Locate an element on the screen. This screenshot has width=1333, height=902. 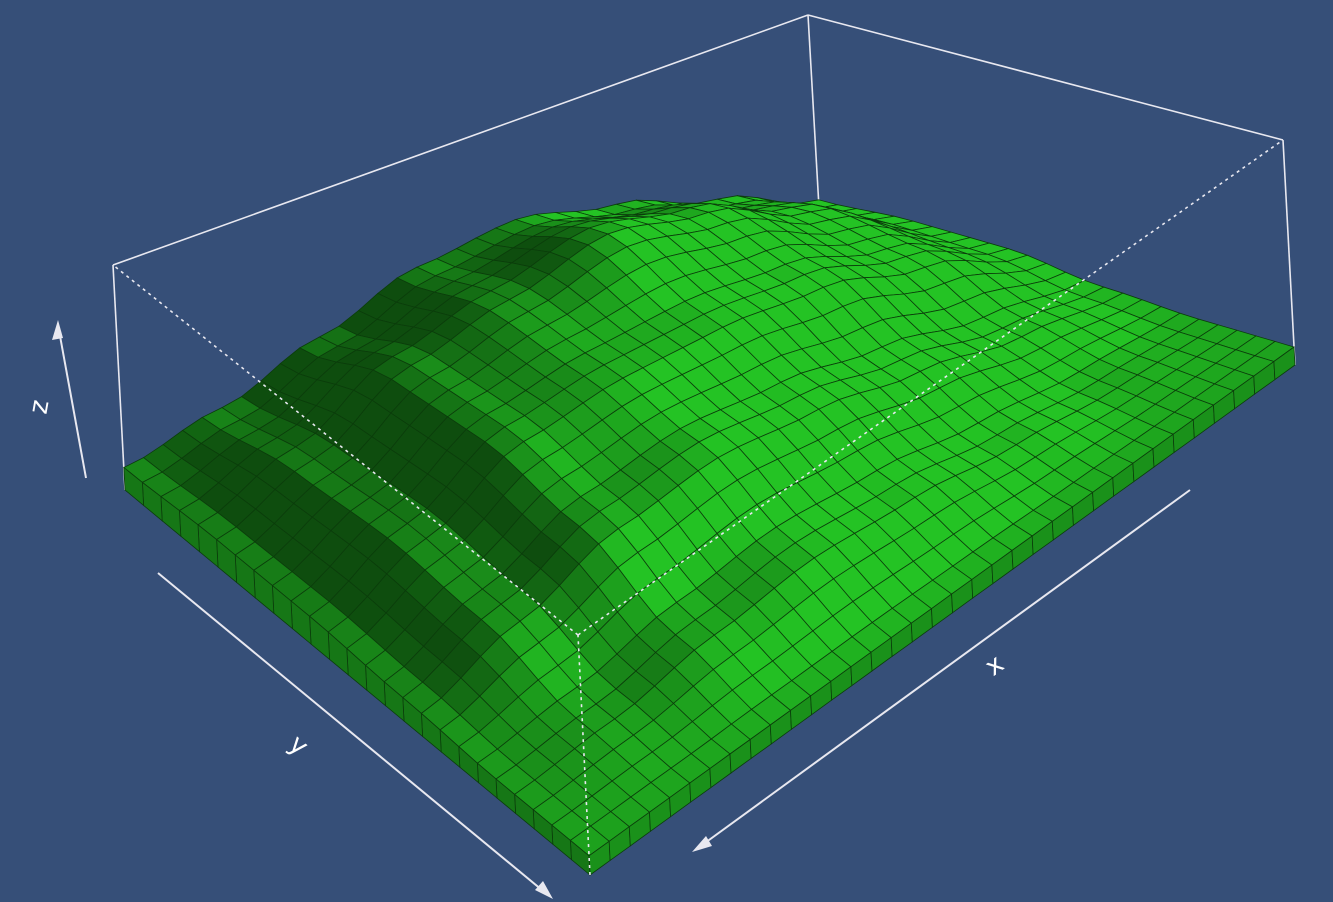
z-axis-label: z is located at coordinates (40, 407).